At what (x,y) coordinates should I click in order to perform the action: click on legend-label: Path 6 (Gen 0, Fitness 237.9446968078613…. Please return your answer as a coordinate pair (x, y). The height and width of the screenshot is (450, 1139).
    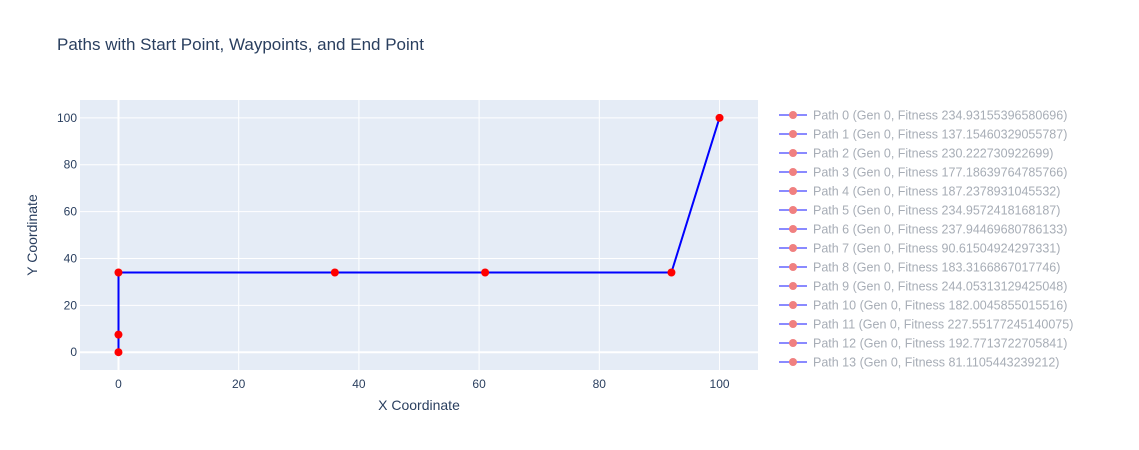
    Looking at the image, I should click on (940, 230).